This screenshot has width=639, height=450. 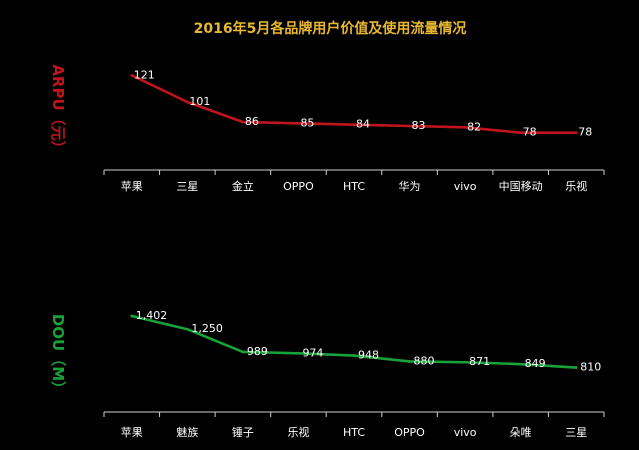 What do you see at coordinates (252, 121) in the screenshot?
I see `arpu-data-label: 86` at bounding box center [252, 121].